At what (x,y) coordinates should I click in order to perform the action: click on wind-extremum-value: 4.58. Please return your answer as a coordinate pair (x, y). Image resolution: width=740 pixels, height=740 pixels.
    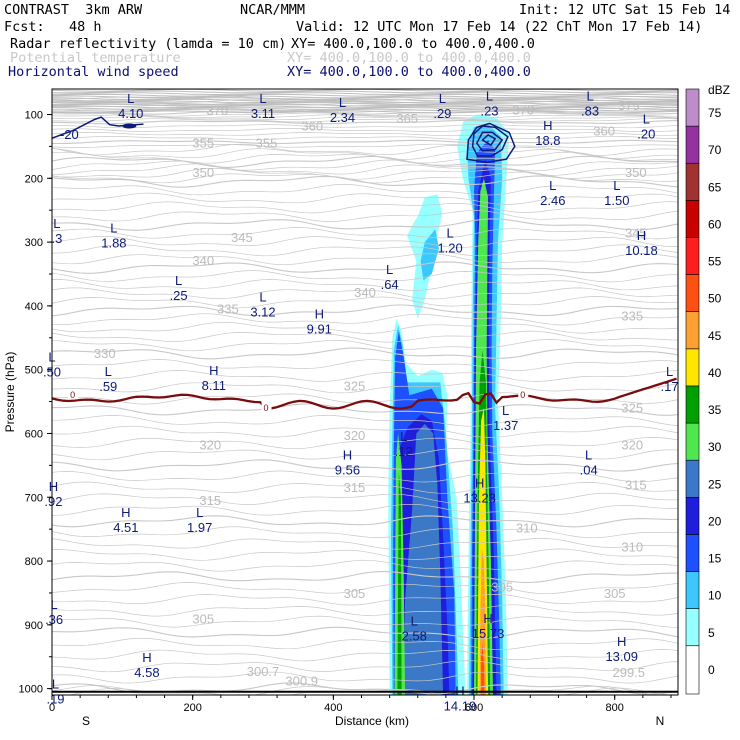
    Looking at the image, I should click on (146, 672).